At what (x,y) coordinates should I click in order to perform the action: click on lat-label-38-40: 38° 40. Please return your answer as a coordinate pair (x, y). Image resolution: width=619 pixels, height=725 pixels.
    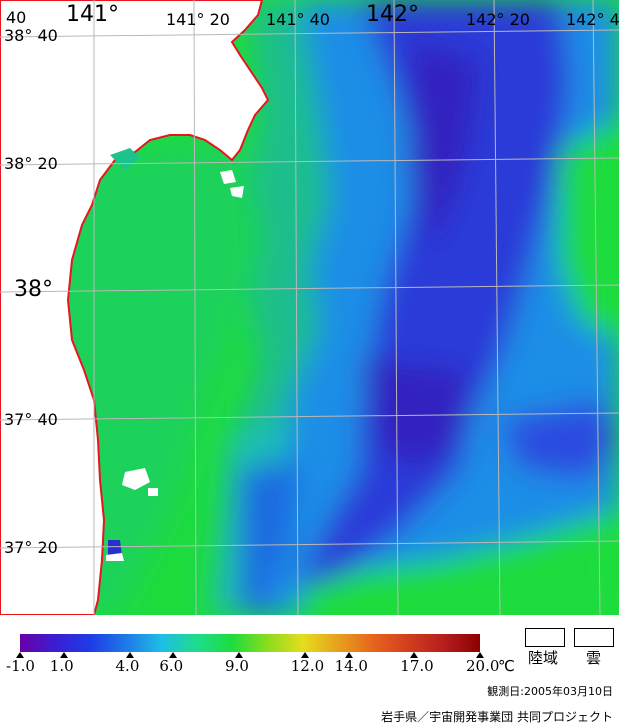
    Looking at the image, I should click on (31, 35).